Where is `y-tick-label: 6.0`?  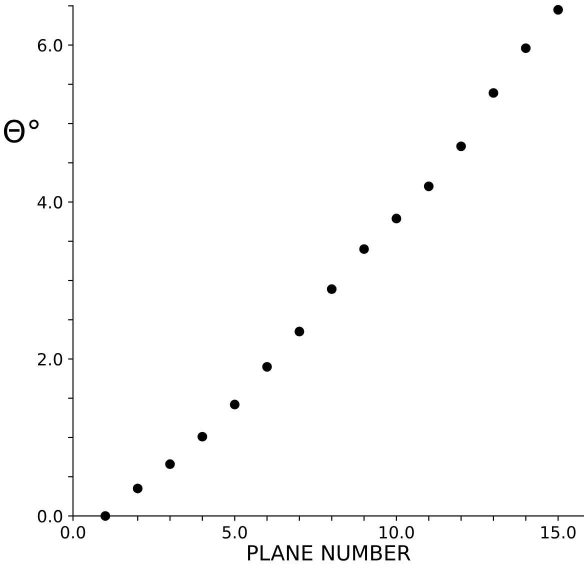
y-tick-label: 6.0 is located at coordinates (50, 45).